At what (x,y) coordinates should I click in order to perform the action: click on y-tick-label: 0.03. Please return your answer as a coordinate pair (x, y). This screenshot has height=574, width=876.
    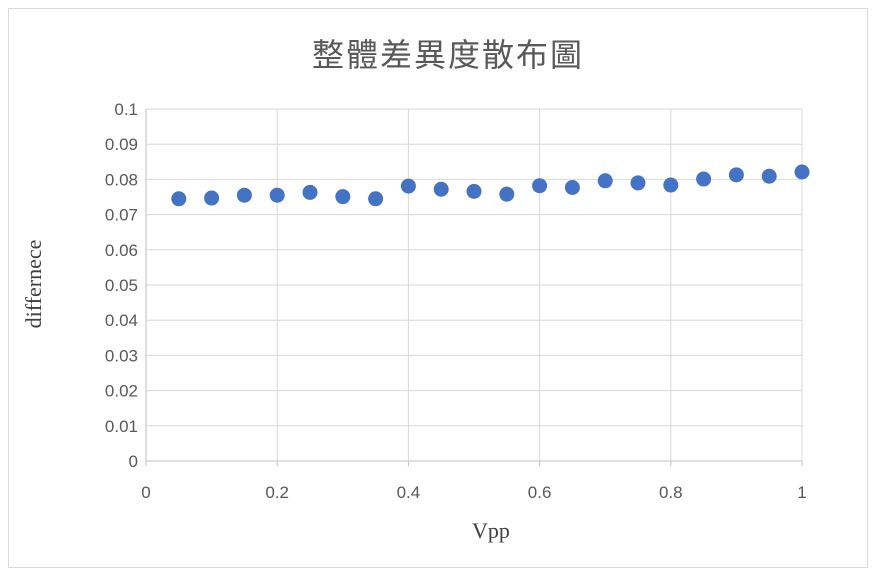
    Looking at the image, I should click on (121, 355).